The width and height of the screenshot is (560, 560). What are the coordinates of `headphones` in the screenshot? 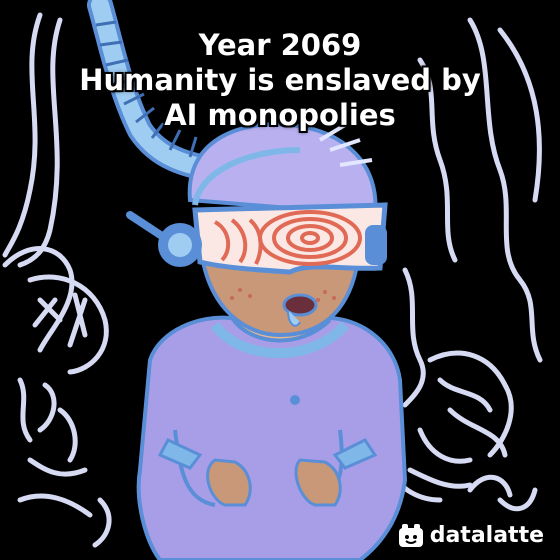 It's located at (256, 207).